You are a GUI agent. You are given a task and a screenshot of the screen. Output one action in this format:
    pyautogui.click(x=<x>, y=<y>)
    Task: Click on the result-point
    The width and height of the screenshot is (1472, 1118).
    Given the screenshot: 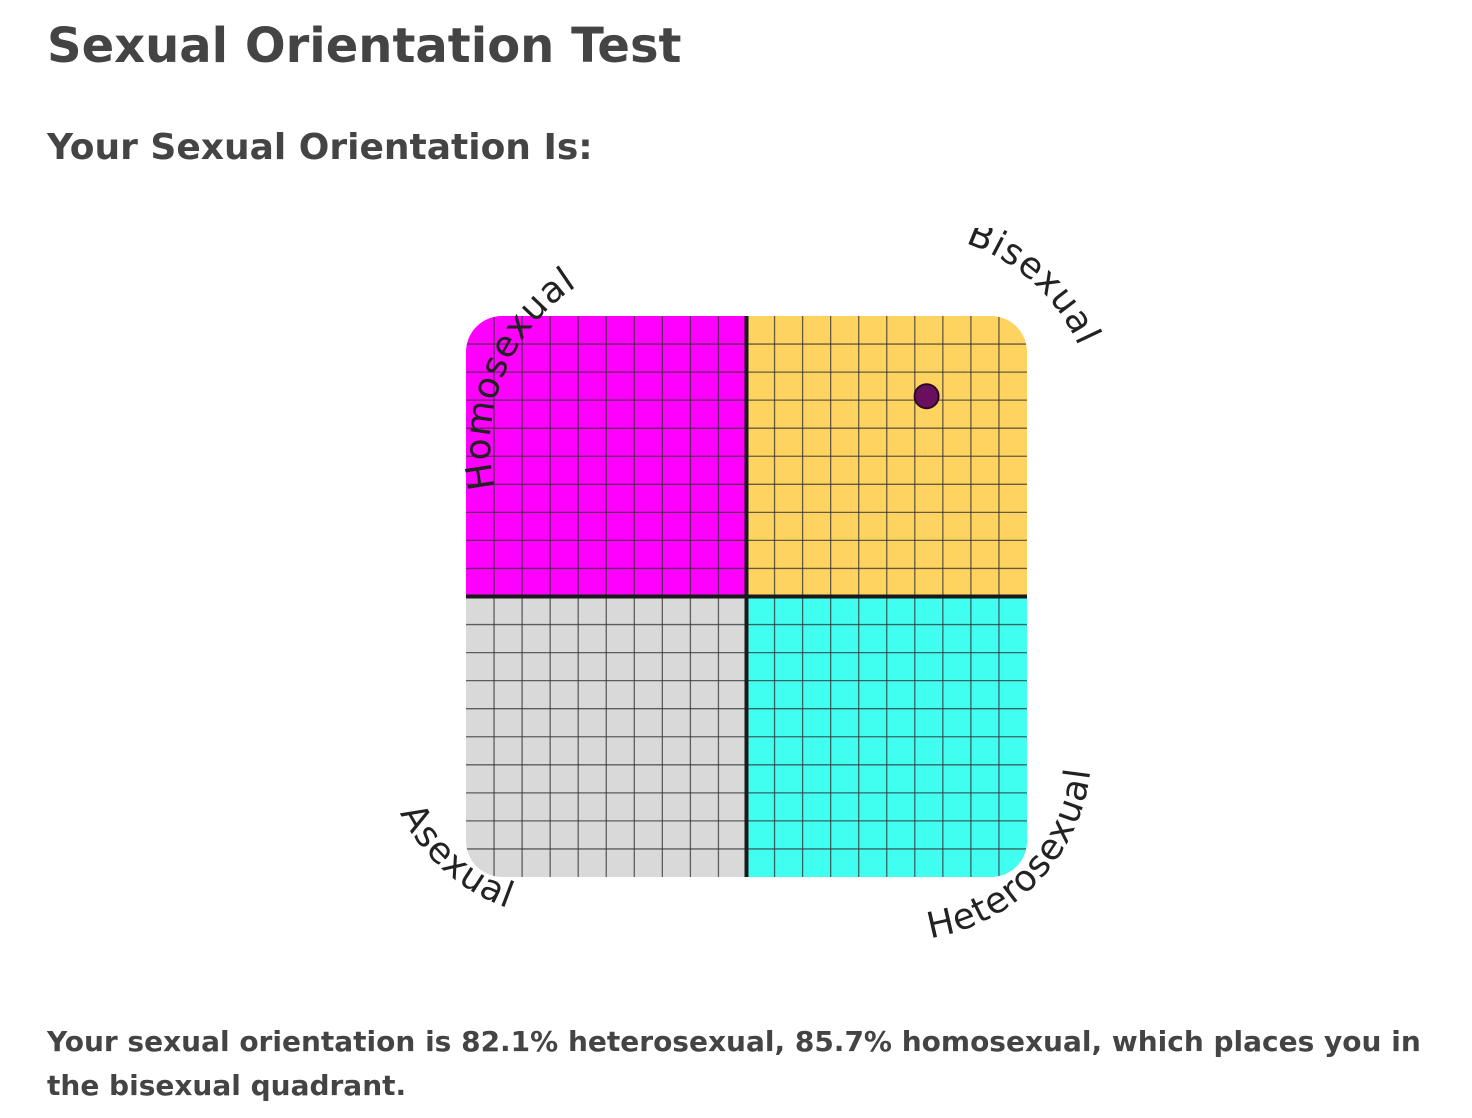 What is the action you would take?
    pyautogui.click(x=926, y=396)
    